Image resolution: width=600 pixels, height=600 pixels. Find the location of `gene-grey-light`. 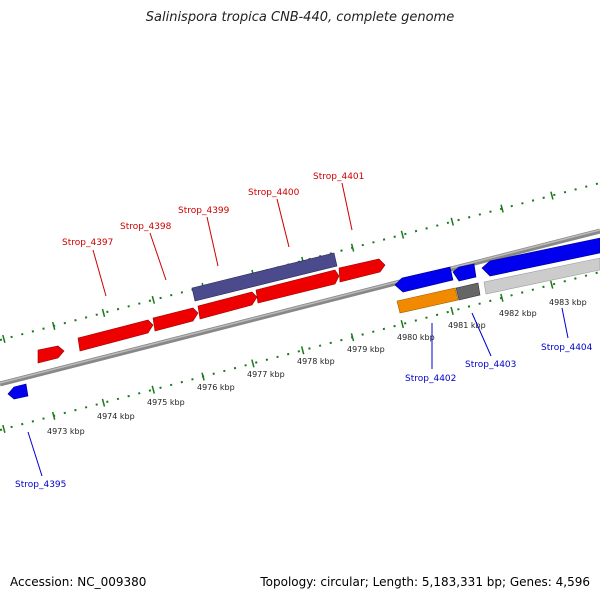

gene-grey-light is located at coordinates (541, 276).